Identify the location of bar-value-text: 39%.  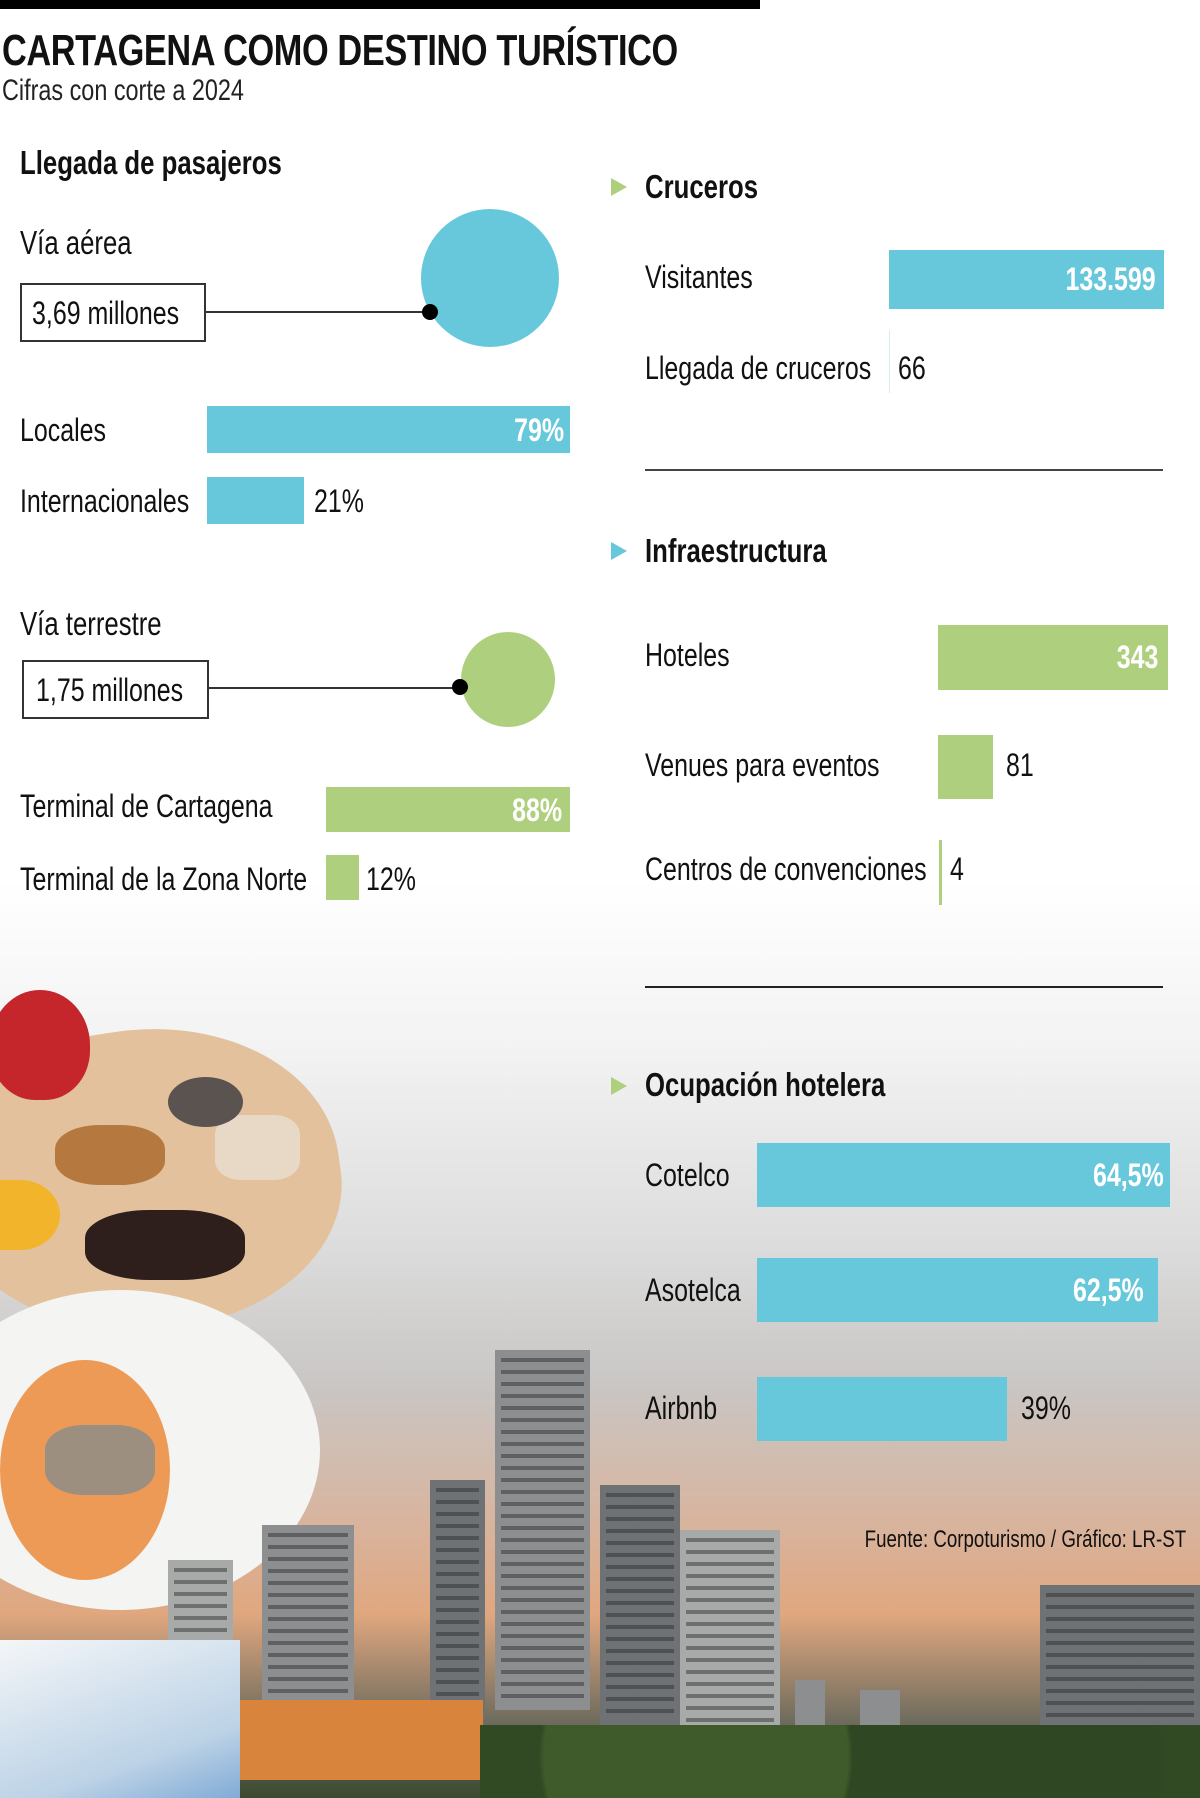
(1046, 1408).